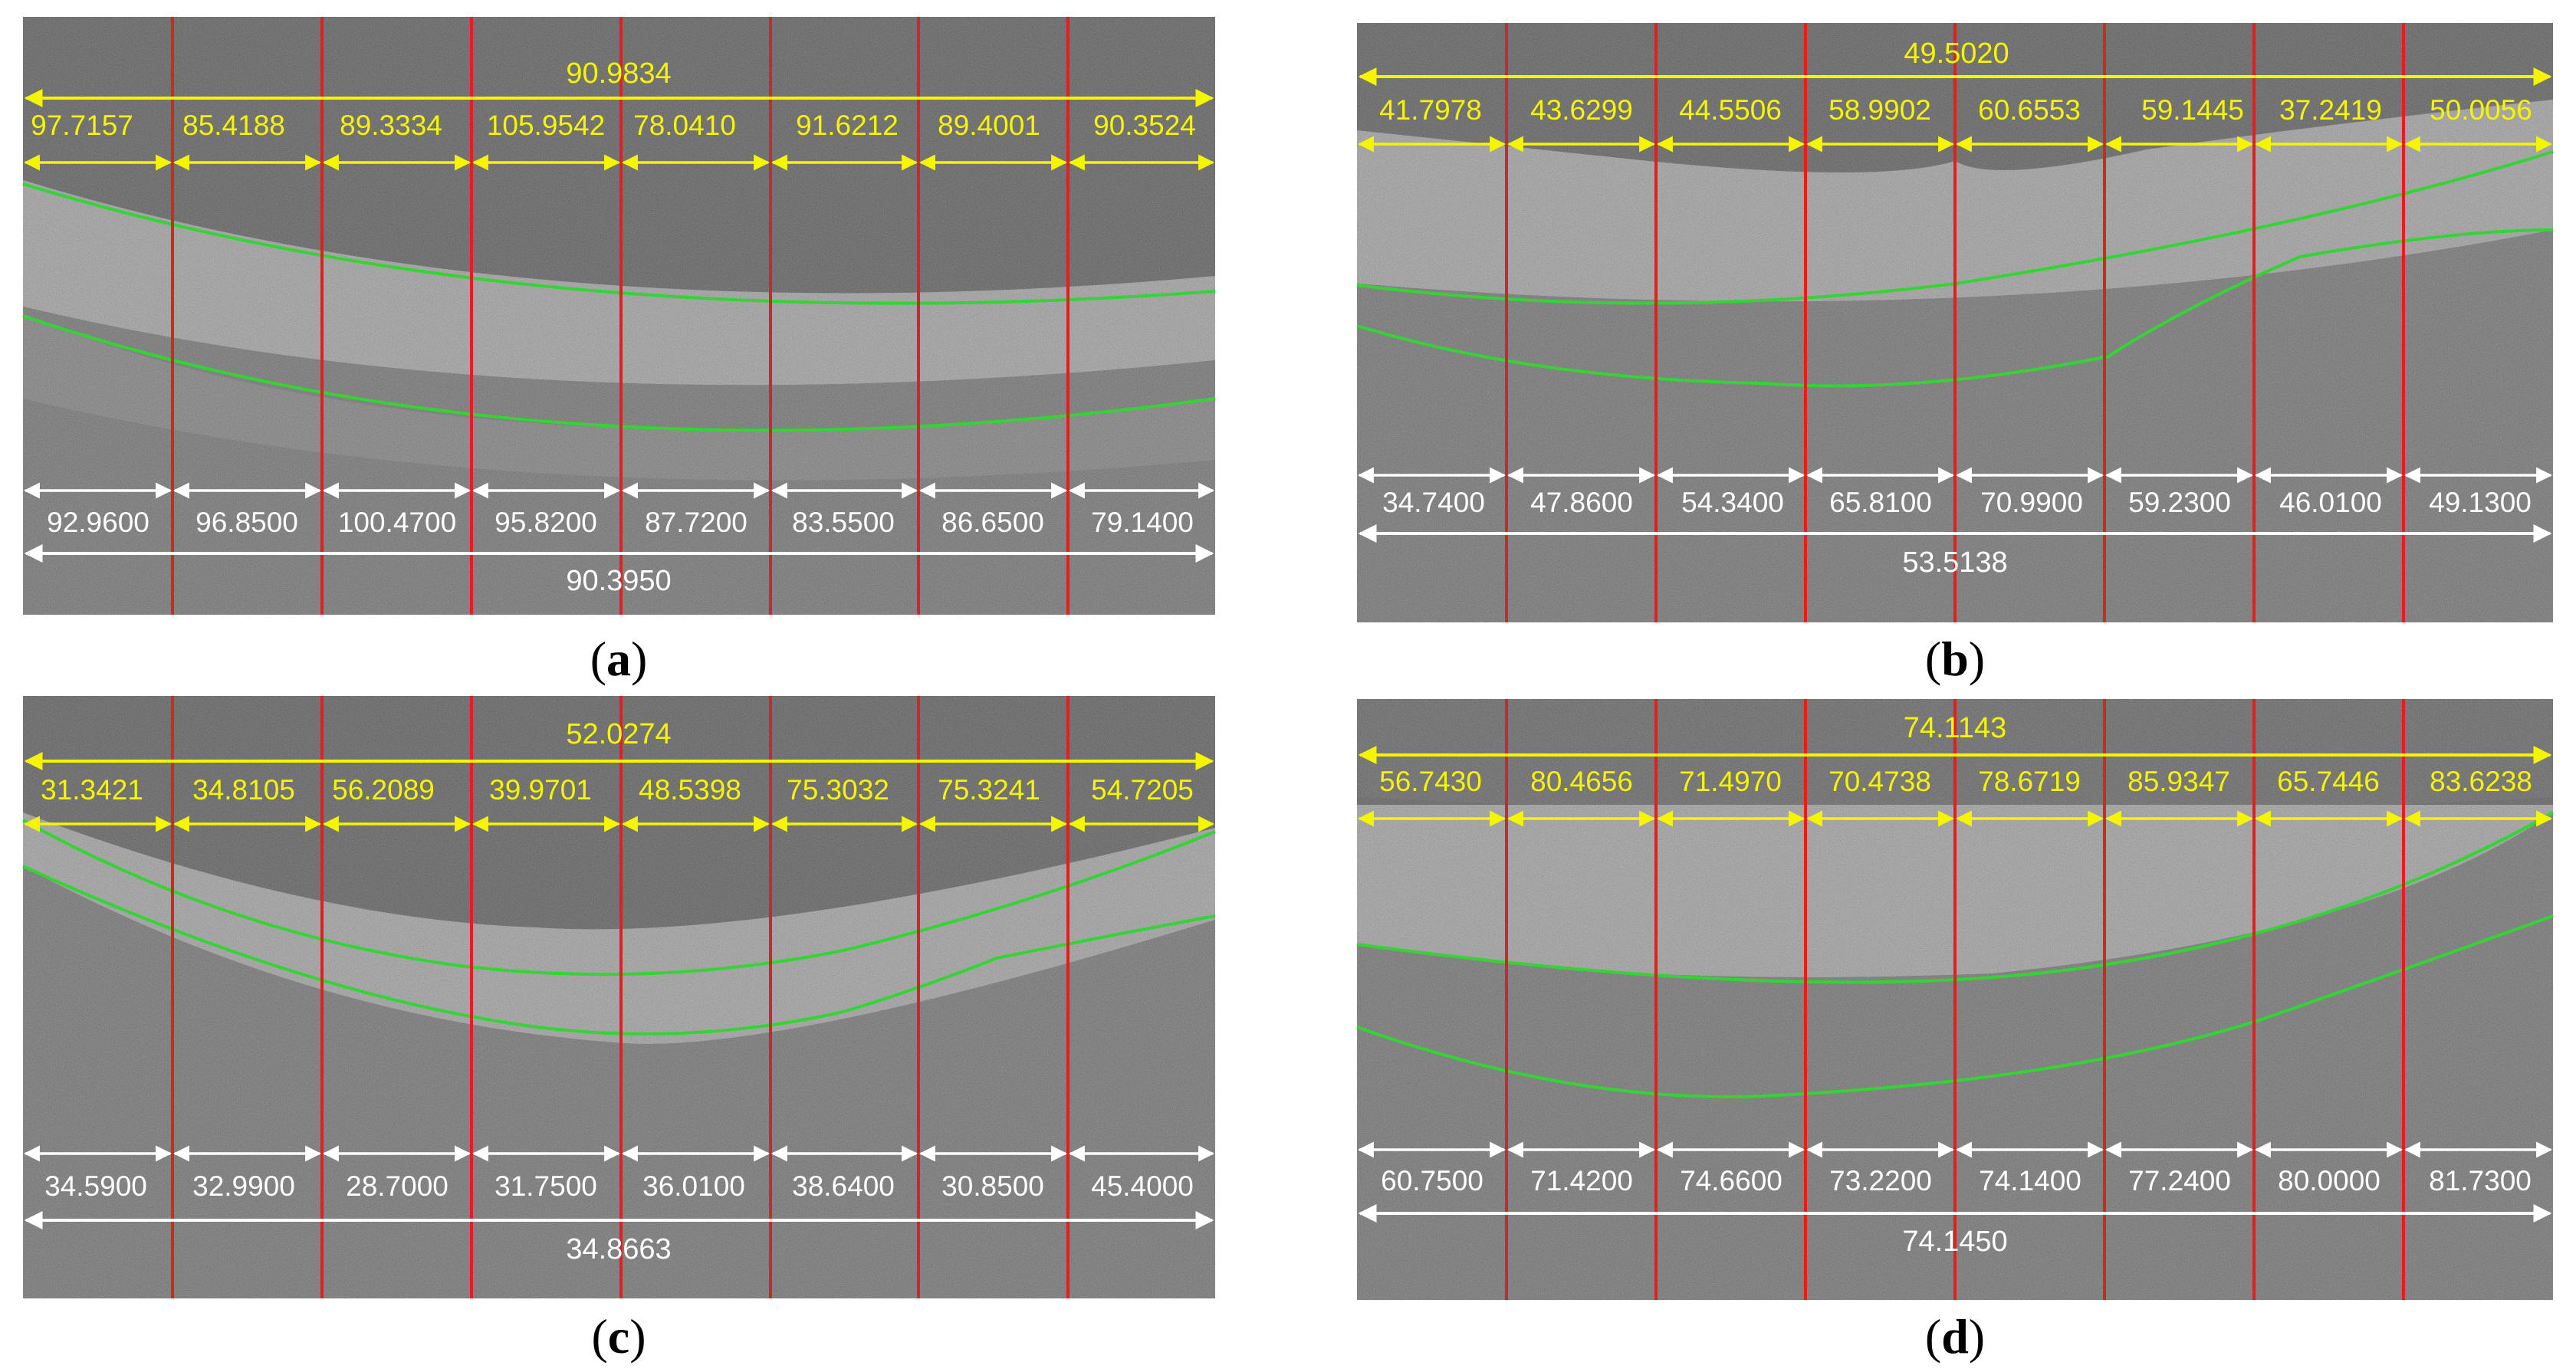  Describe the element at coordinates (2481, 781) in the screenshot. I see `top-segment-label-d: 83.6238` at that location.